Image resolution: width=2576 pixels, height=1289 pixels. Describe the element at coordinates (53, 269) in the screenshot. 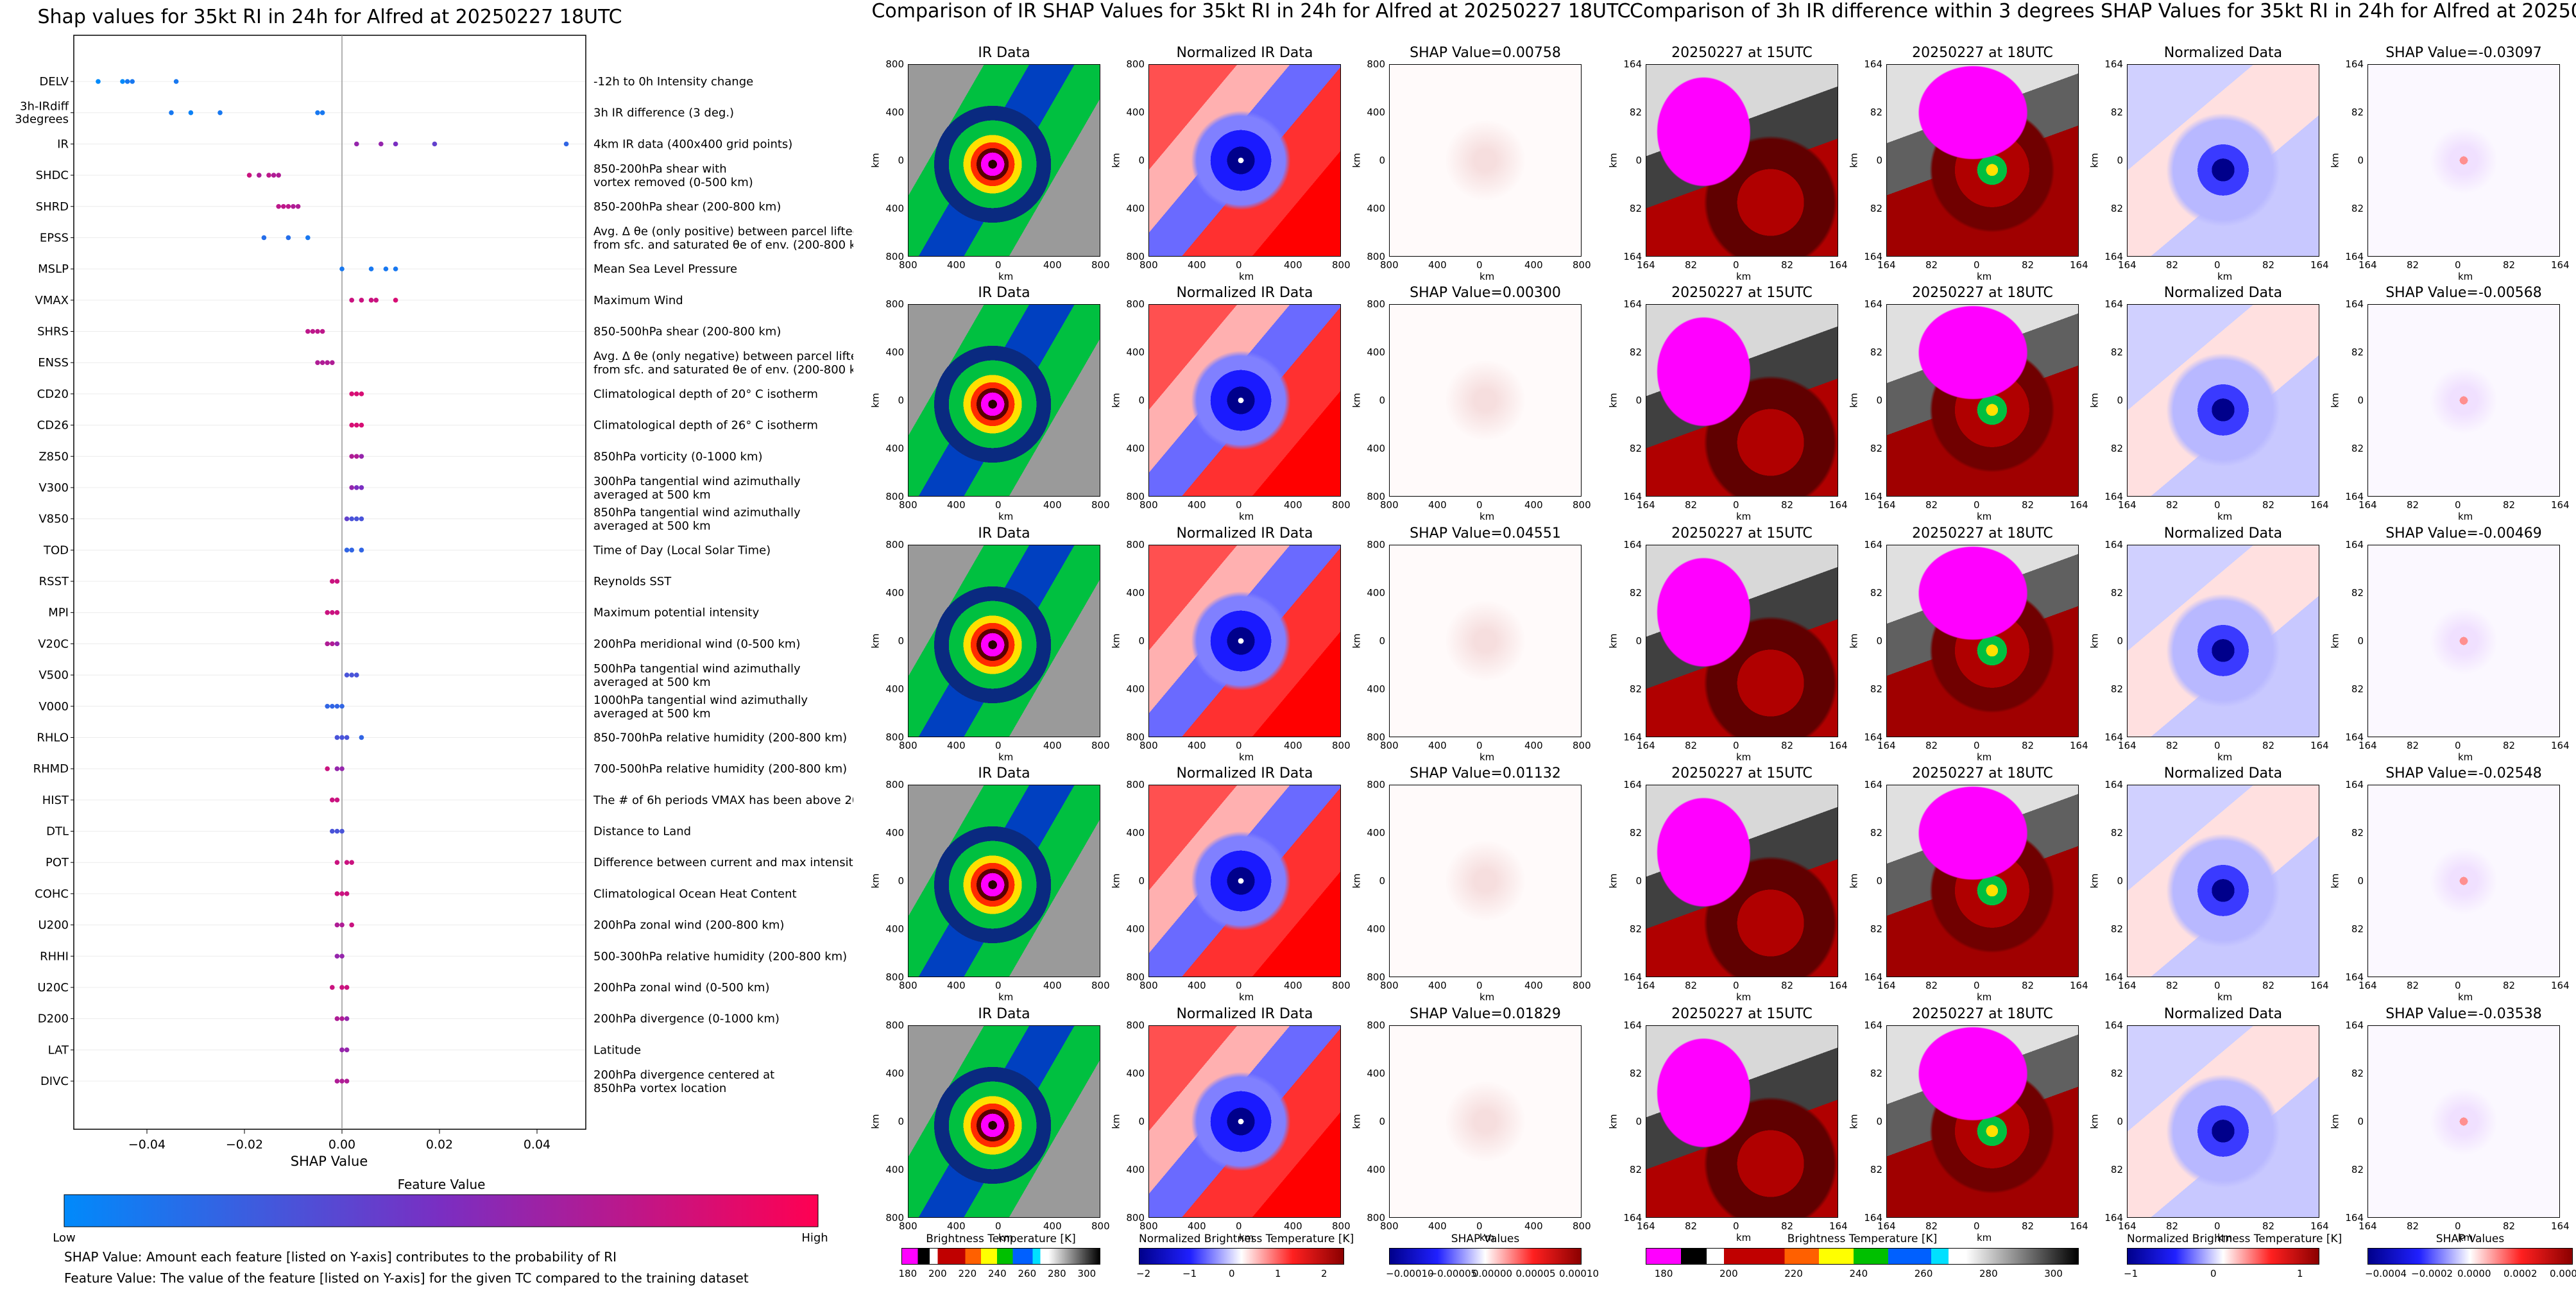

I see `feature-label: MSLP` at that location.